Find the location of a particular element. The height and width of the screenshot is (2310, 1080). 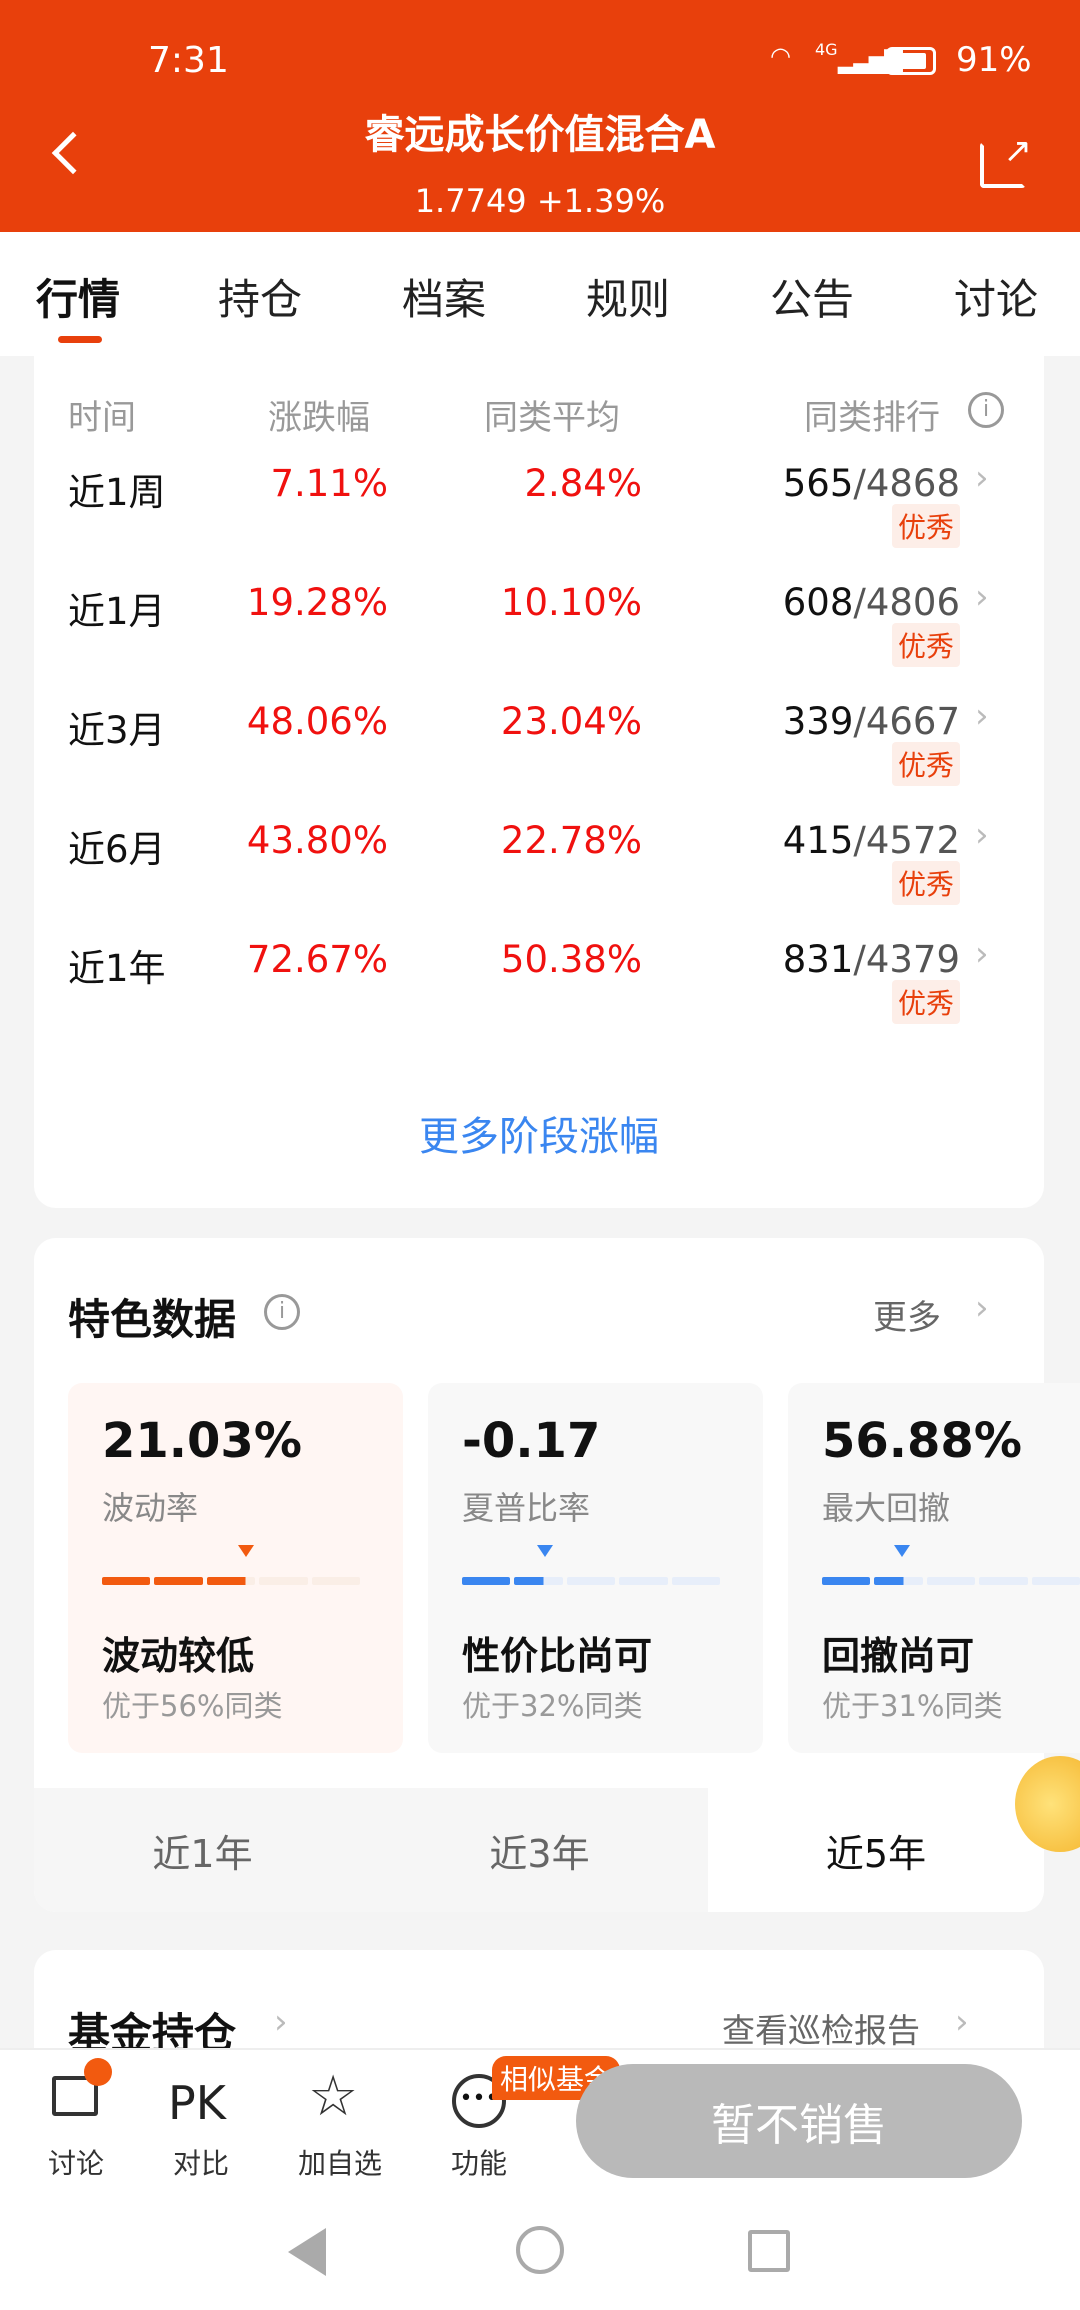

table-row: 近6月 43.80% 22.78% 415/4572 › 优秀 is located at coordinates (540, 876).